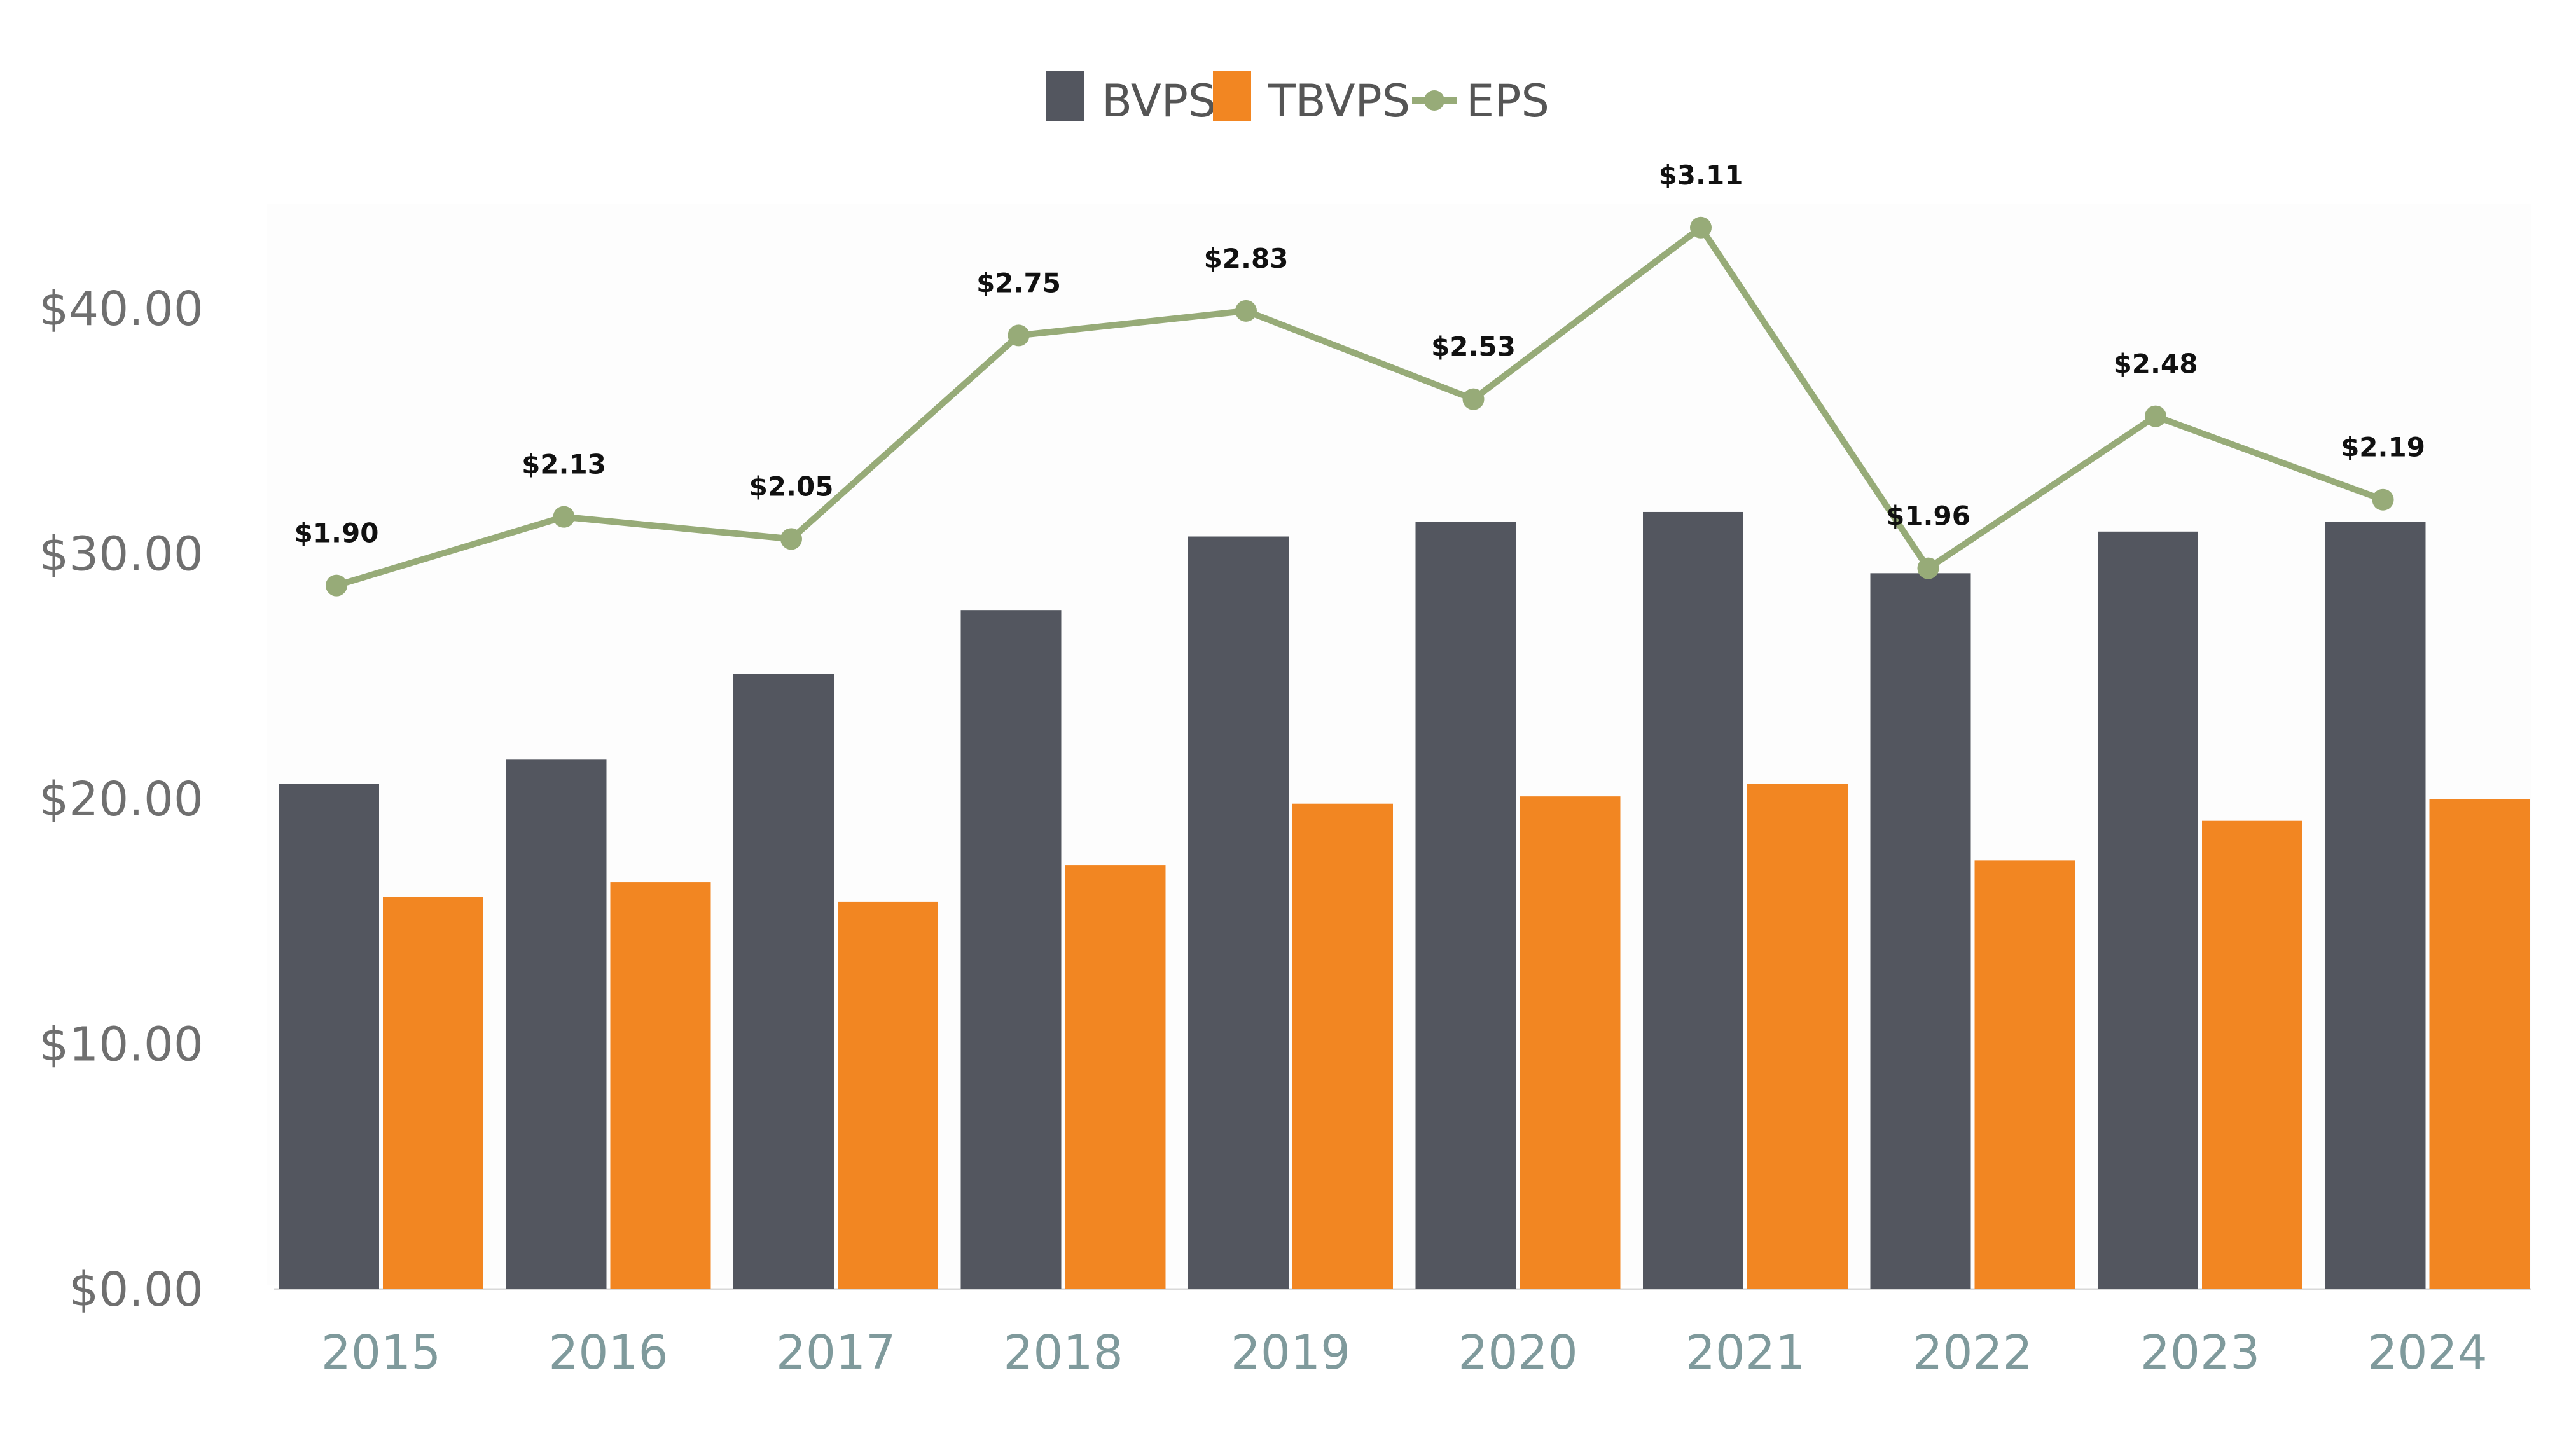 The height and width of the screenshot is (1431, 2576). What do you see at coordinates (1063, 1353) in the screenshot?
I see `x-tick-label: 2018` at bounding box center [1063, 1353].